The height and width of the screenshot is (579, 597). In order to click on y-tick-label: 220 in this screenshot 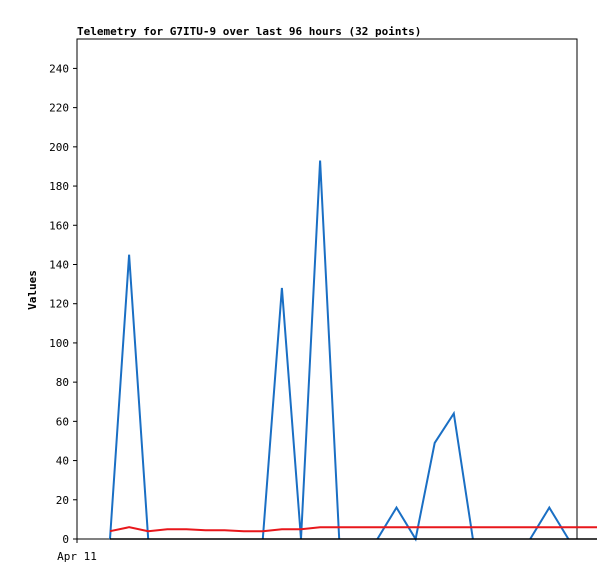, I will do `click(59, 108)`.